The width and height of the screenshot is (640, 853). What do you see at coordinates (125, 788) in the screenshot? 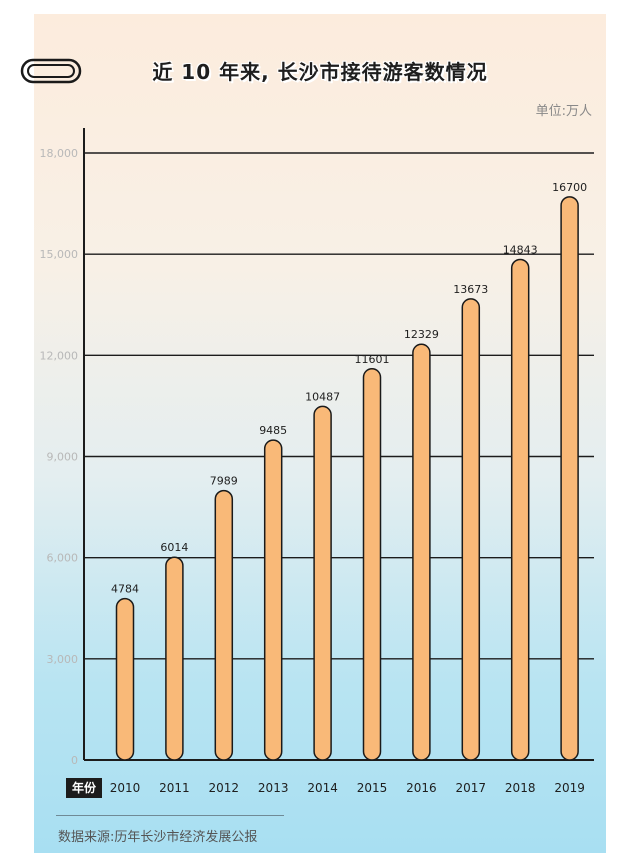
I see `x-tick-label: 2010` at bounding box center [125, 788].